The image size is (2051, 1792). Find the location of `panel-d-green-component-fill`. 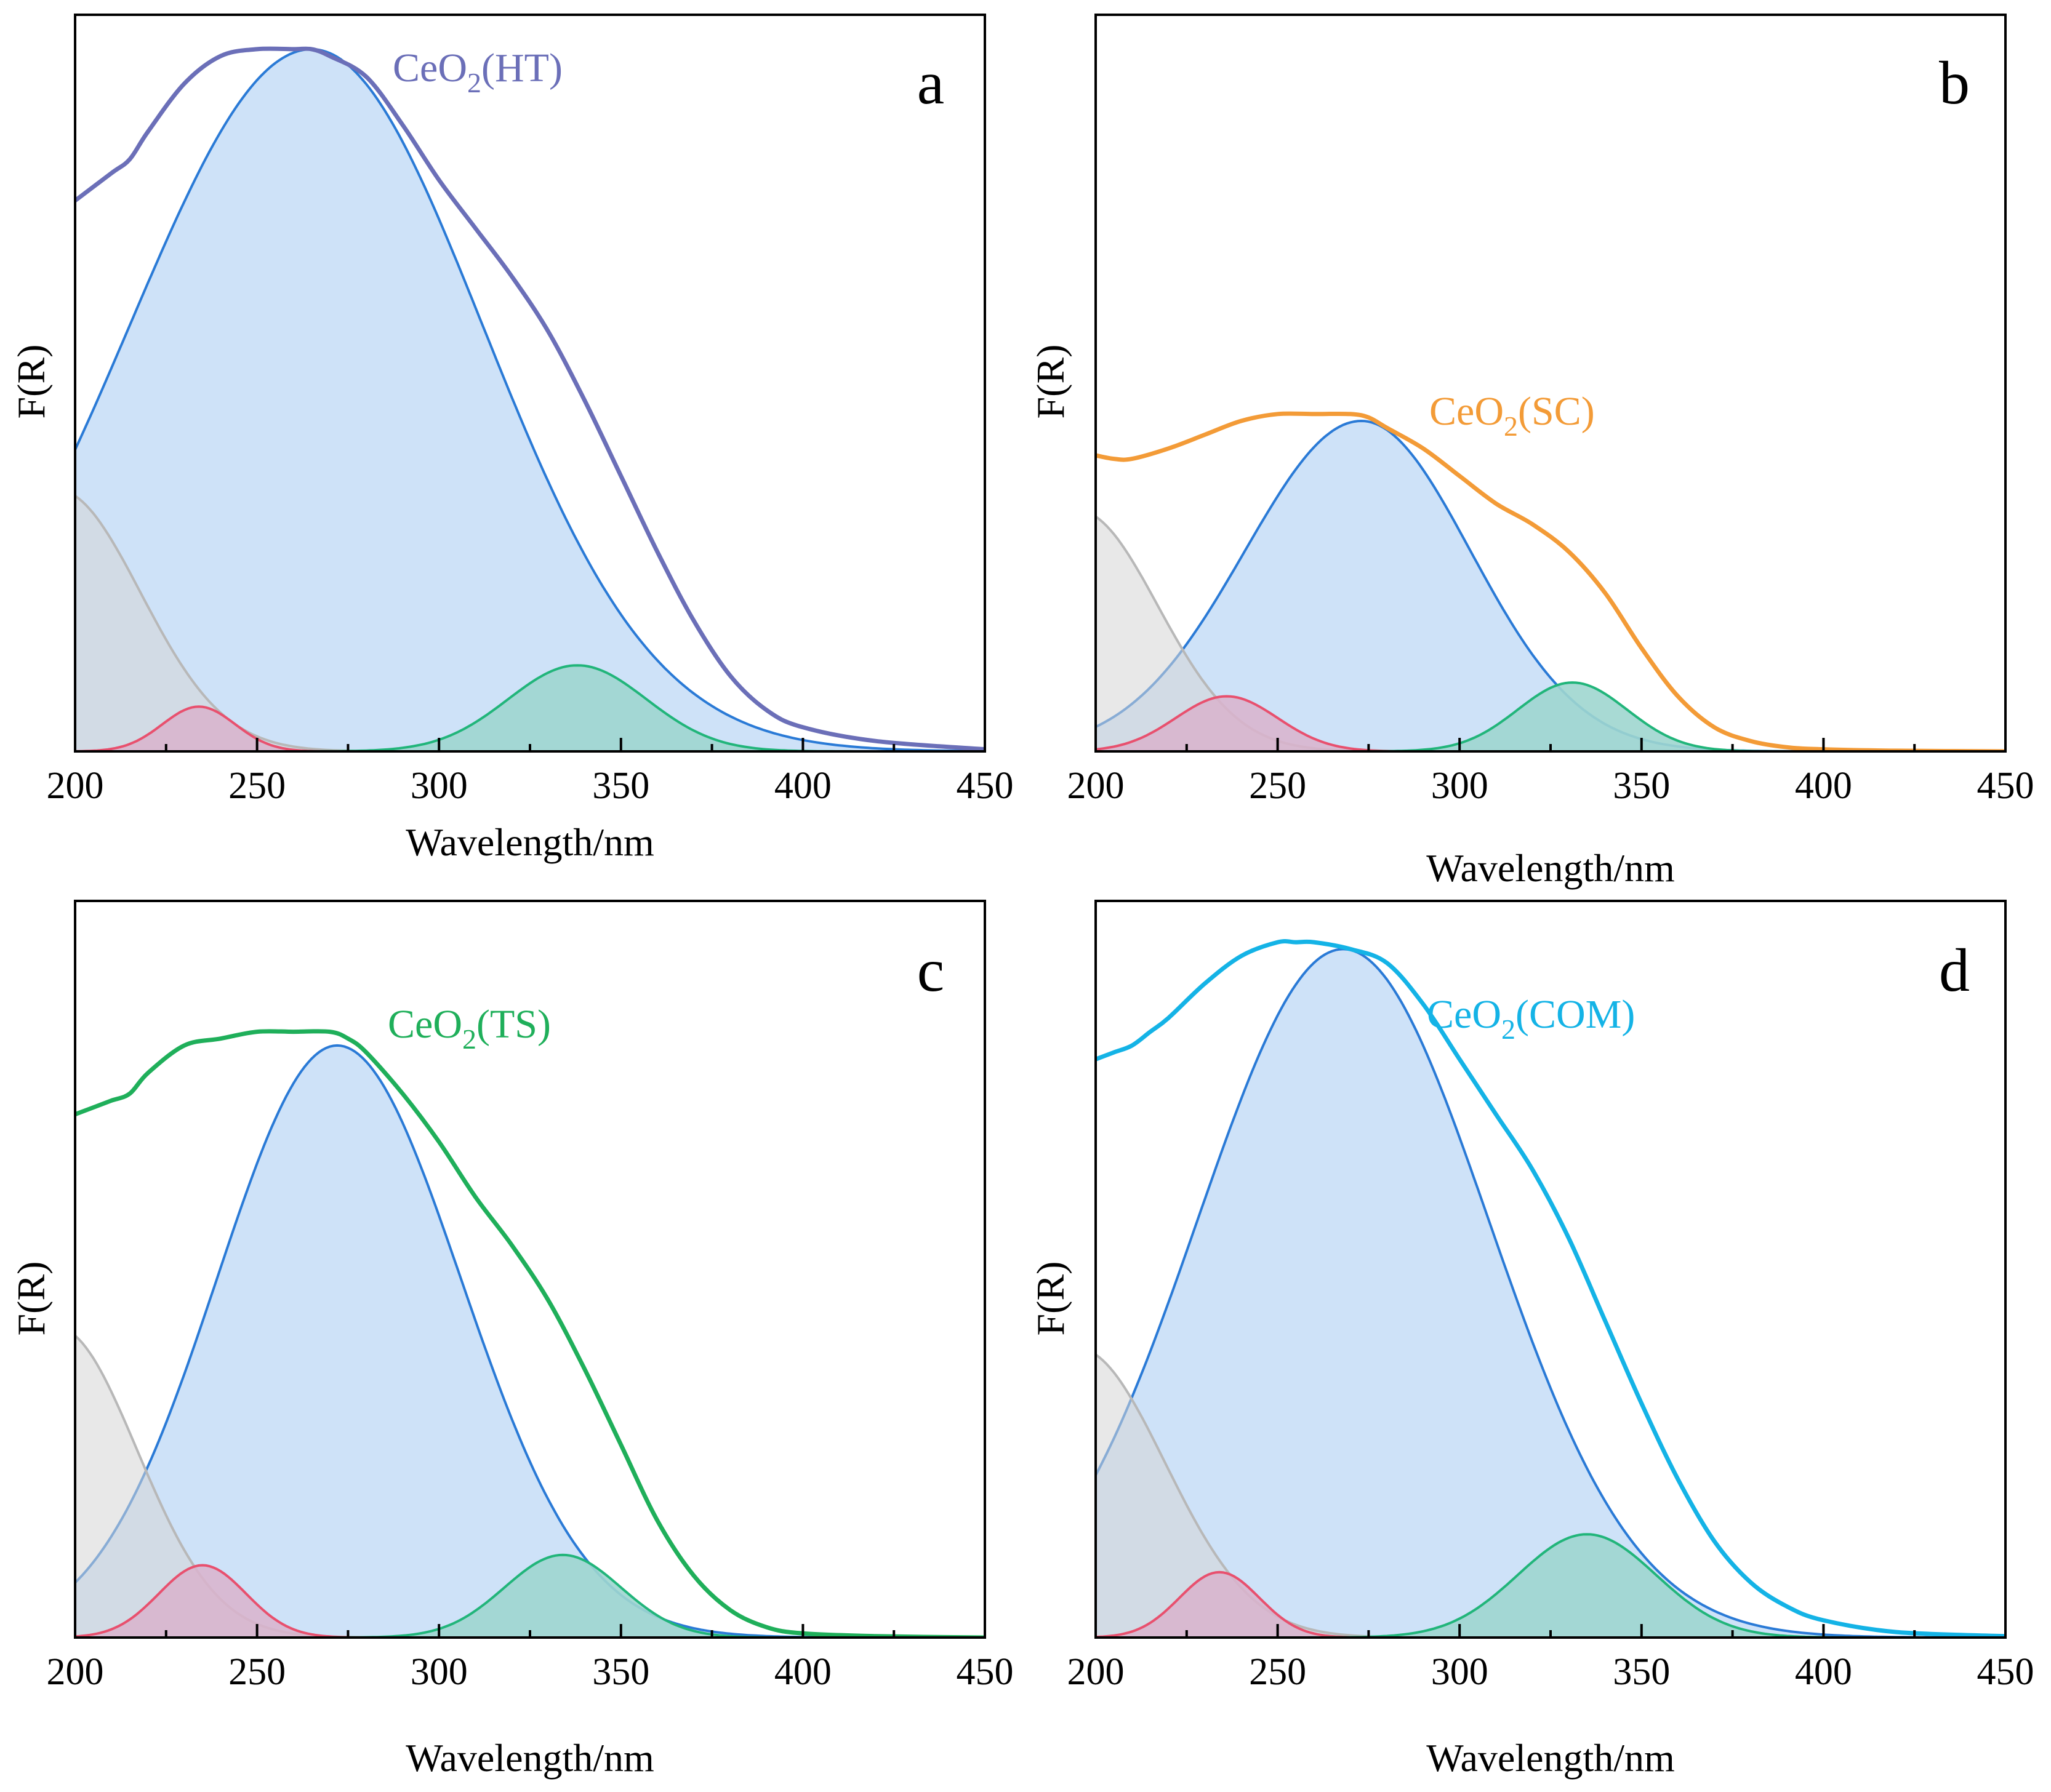

panel-d-green-component-fill is located at coordinates (1550, 1586).